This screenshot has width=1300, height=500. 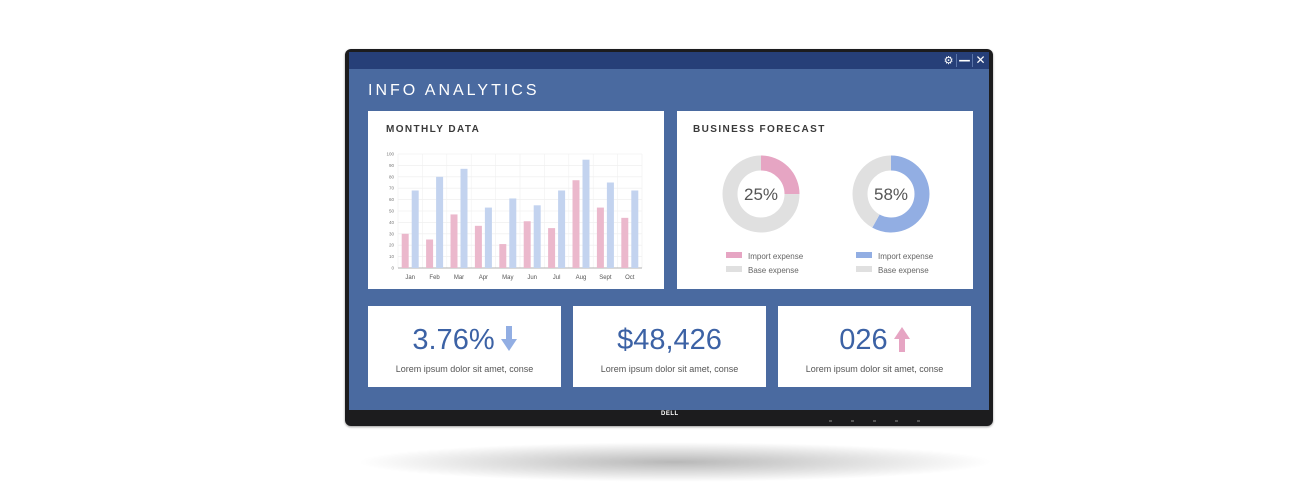 I want to click on x-tick-label: Sept, so click(x=605, y=278).